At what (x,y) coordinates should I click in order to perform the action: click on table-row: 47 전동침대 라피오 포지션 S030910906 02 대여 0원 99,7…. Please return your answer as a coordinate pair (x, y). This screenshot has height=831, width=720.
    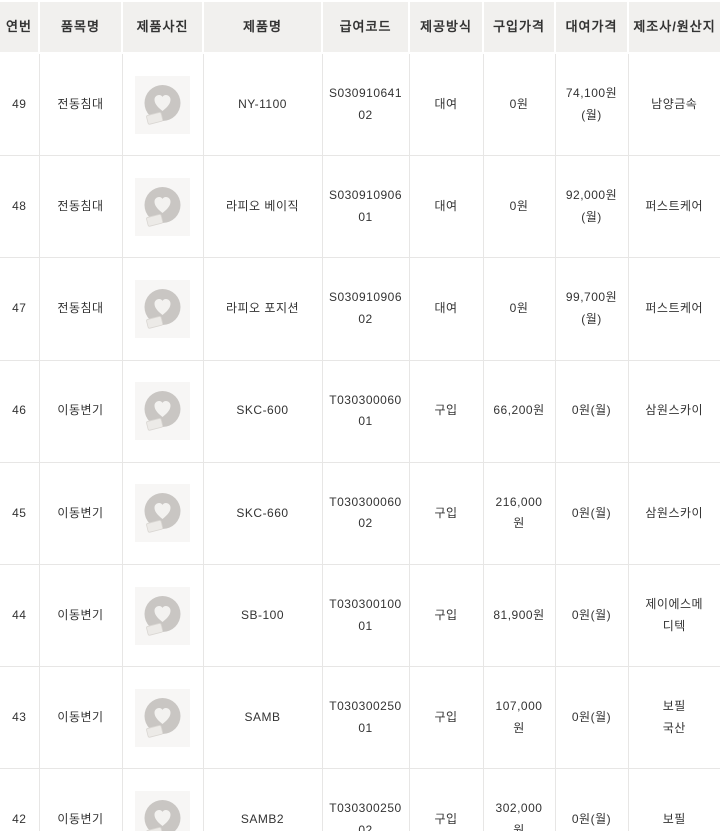
    Looking at the image, I should click on (360, 309).